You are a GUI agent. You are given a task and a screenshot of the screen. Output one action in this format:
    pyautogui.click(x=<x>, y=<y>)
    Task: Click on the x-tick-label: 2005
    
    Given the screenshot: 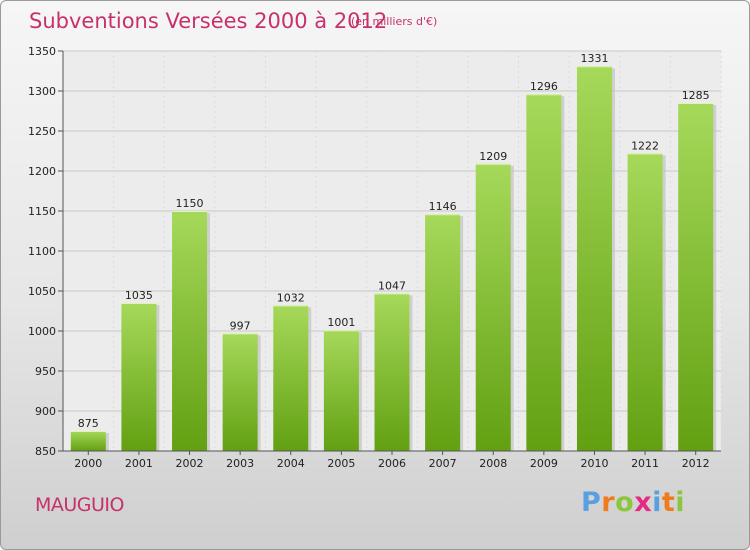 What is the action you would take?
    pyautogui.click(x=341, y=463)
    